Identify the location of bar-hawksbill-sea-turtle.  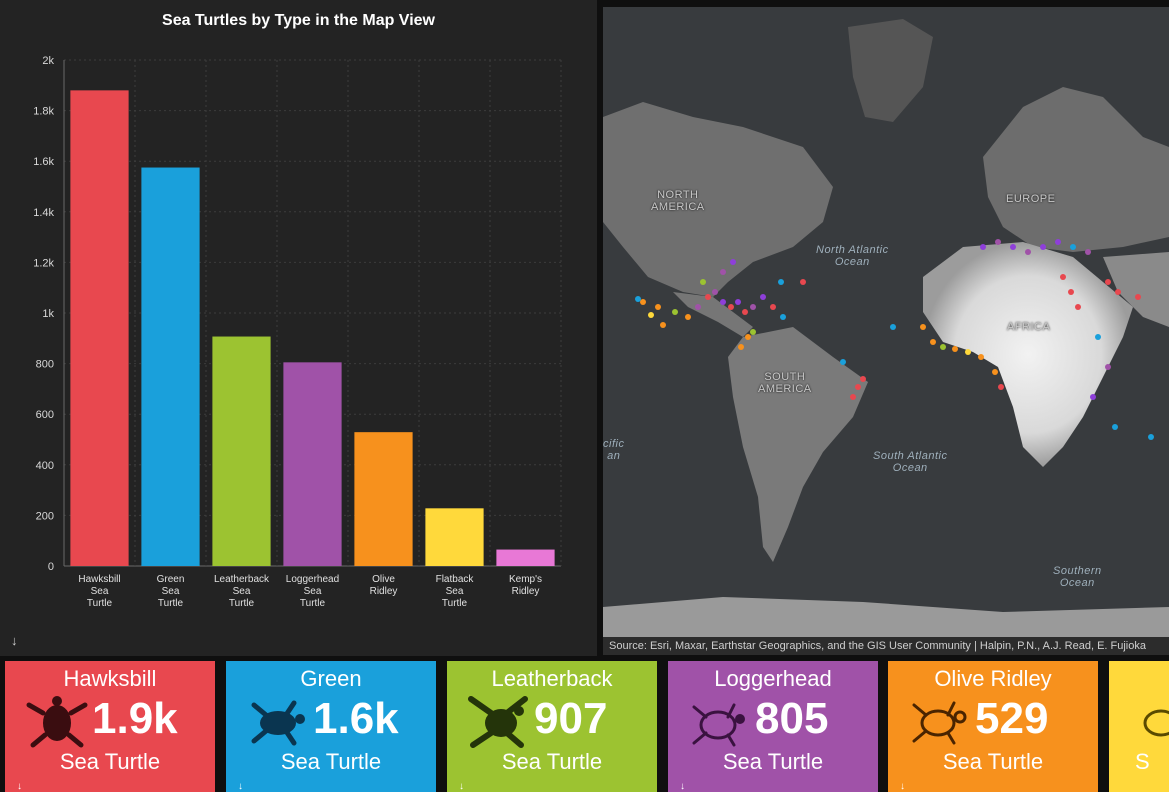
(99, 328).